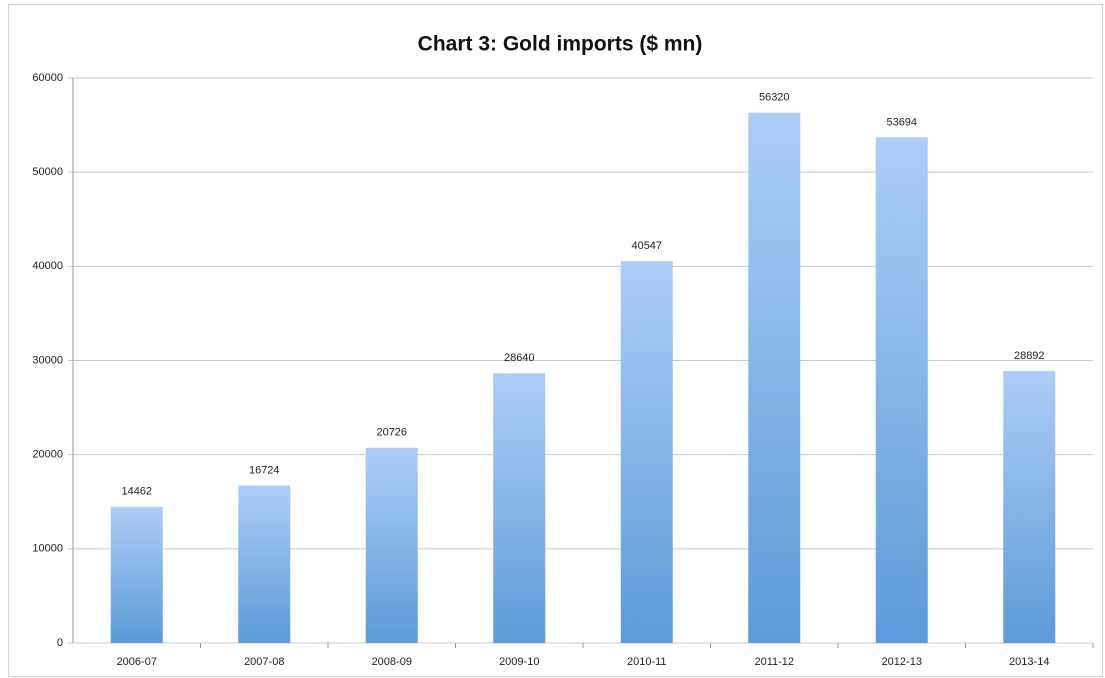  Describe the element at coordinates (392, 662) in the screenshot. I see `x-tick-label: 2008-09` at that location.